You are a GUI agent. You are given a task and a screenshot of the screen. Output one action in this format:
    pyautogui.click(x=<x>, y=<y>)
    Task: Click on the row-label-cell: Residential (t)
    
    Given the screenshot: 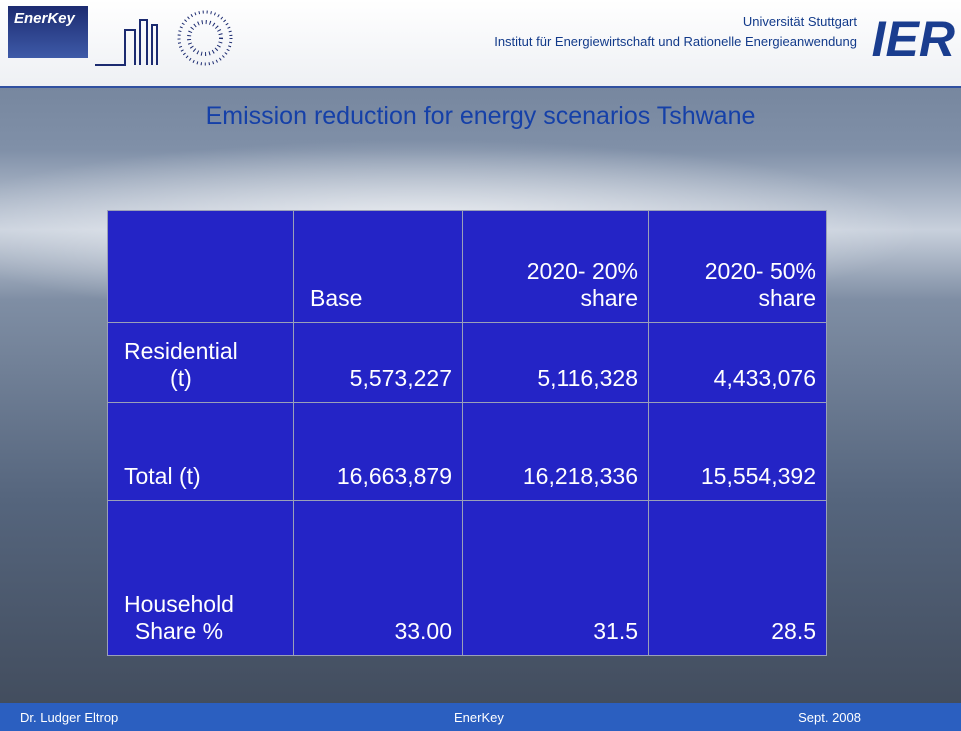 What is the action you would take?
    pyautogui.click(x=200, y=362)
    